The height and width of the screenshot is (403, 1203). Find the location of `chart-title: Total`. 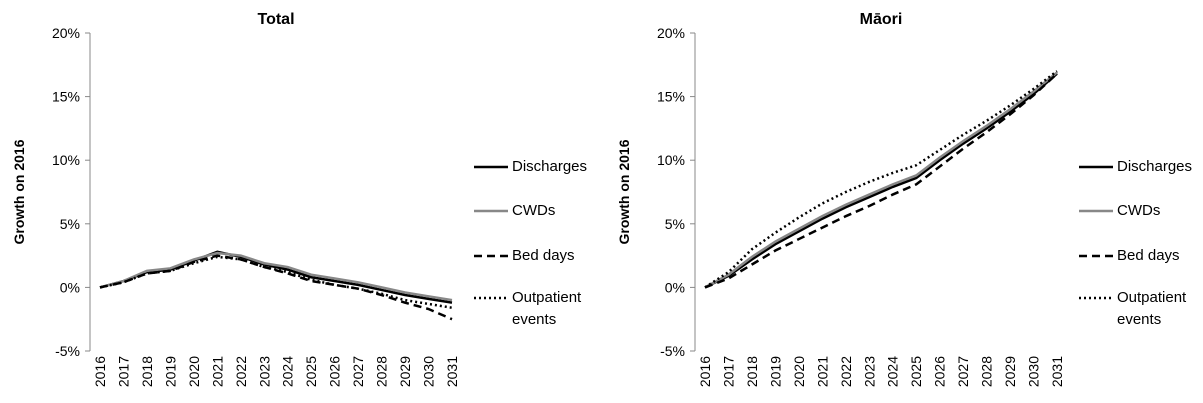

chart-title: Total is located at coordinates (275, 19).